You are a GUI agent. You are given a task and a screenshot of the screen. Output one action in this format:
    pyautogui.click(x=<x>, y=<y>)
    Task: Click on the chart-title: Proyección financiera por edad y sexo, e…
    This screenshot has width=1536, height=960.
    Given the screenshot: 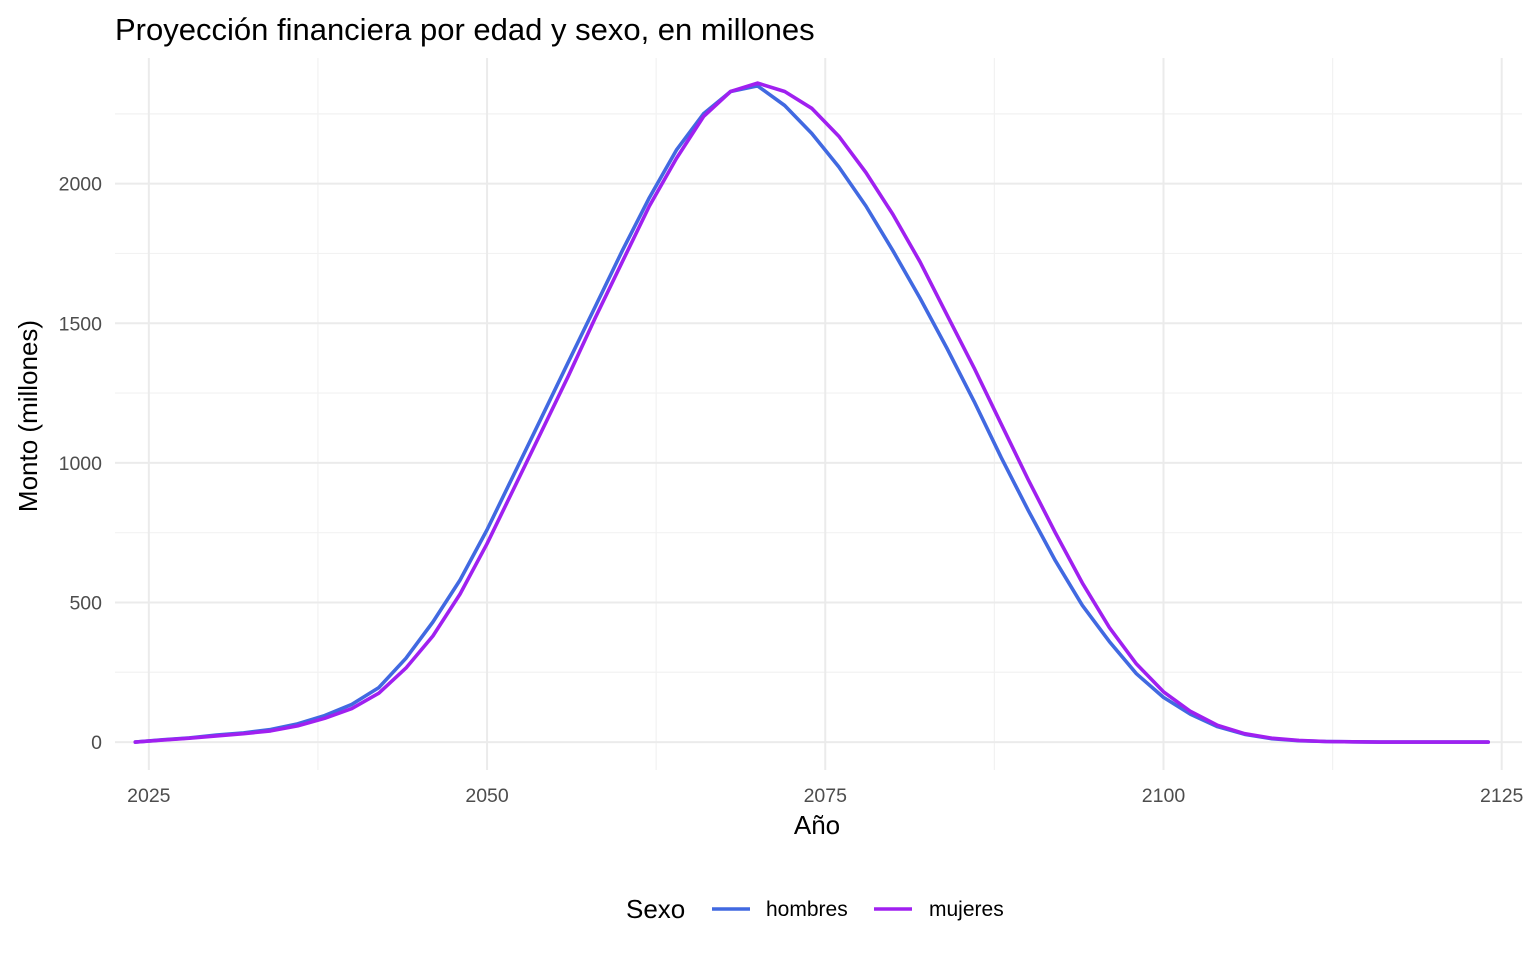 What is the action you would take?
    pyautogui.click(x=465, y=29)
    